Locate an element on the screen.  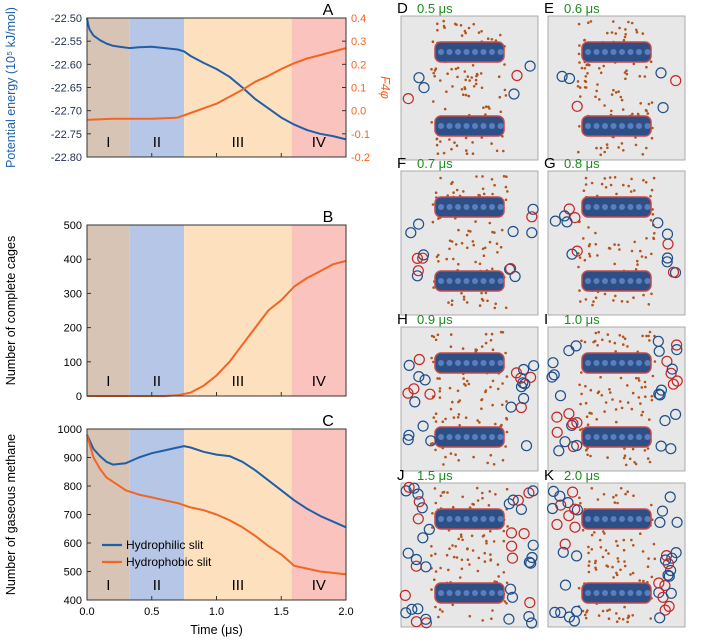
stage-label: IV is located at coordinates (319, 381).